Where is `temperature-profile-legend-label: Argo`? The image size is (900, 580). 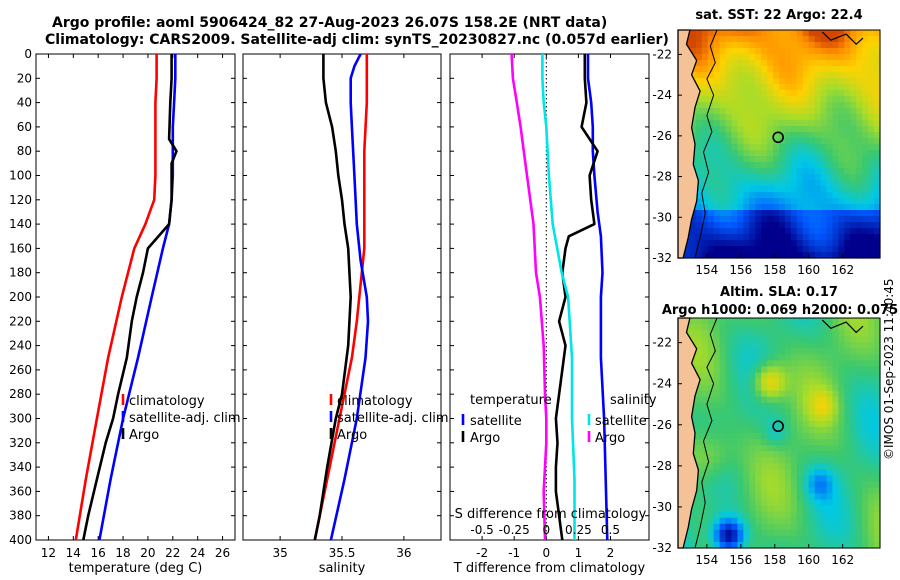 temperature-profile-legend-label: Argo is located at coordinates (144, 435).